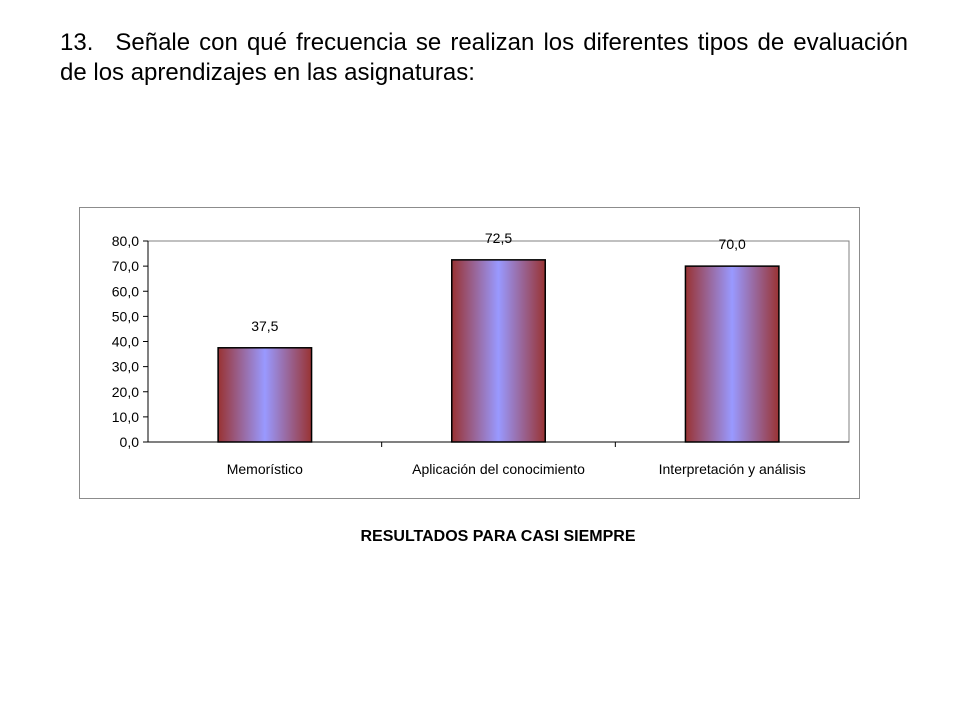  I want to click on data-label: 70,0, so click(732, 244).